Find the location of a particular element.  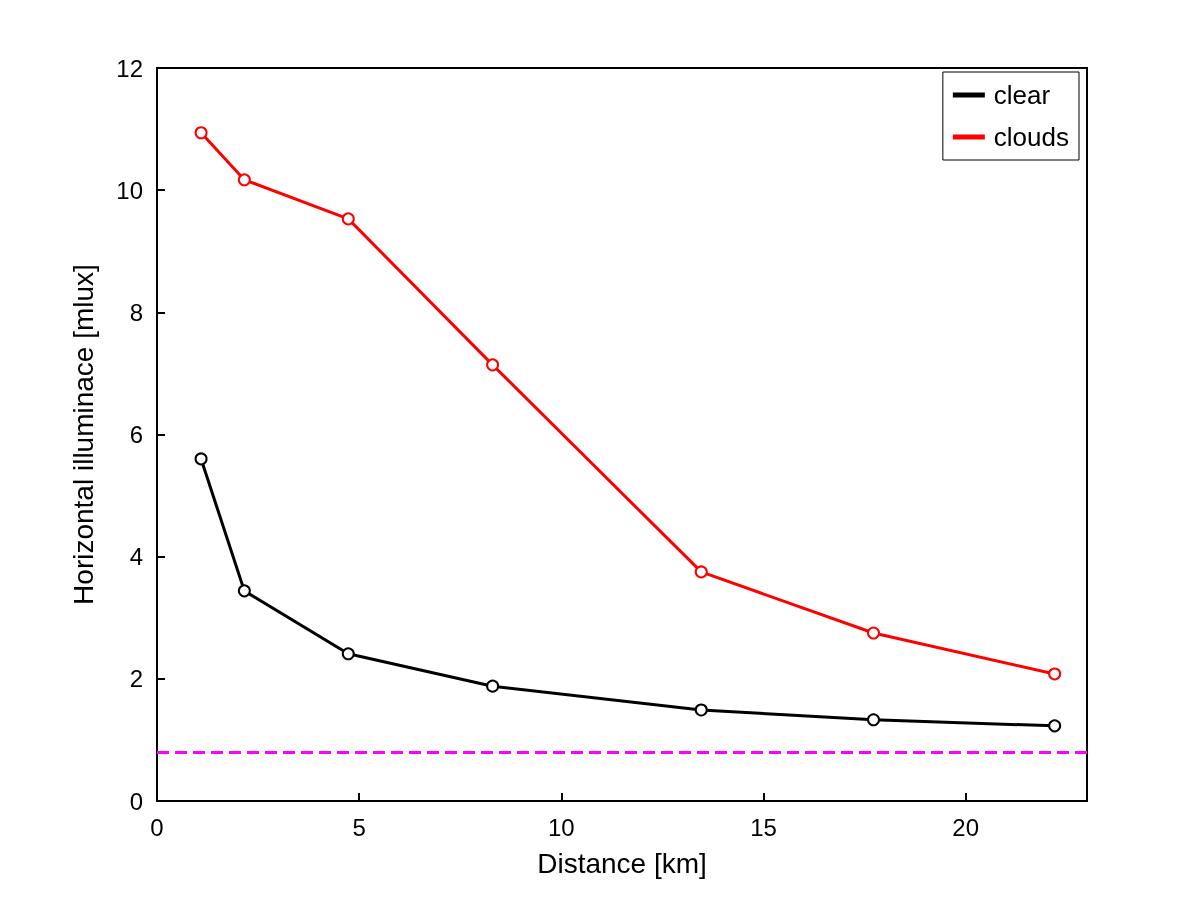

y-tick-label: 2 is located at coordinates (136, 679).